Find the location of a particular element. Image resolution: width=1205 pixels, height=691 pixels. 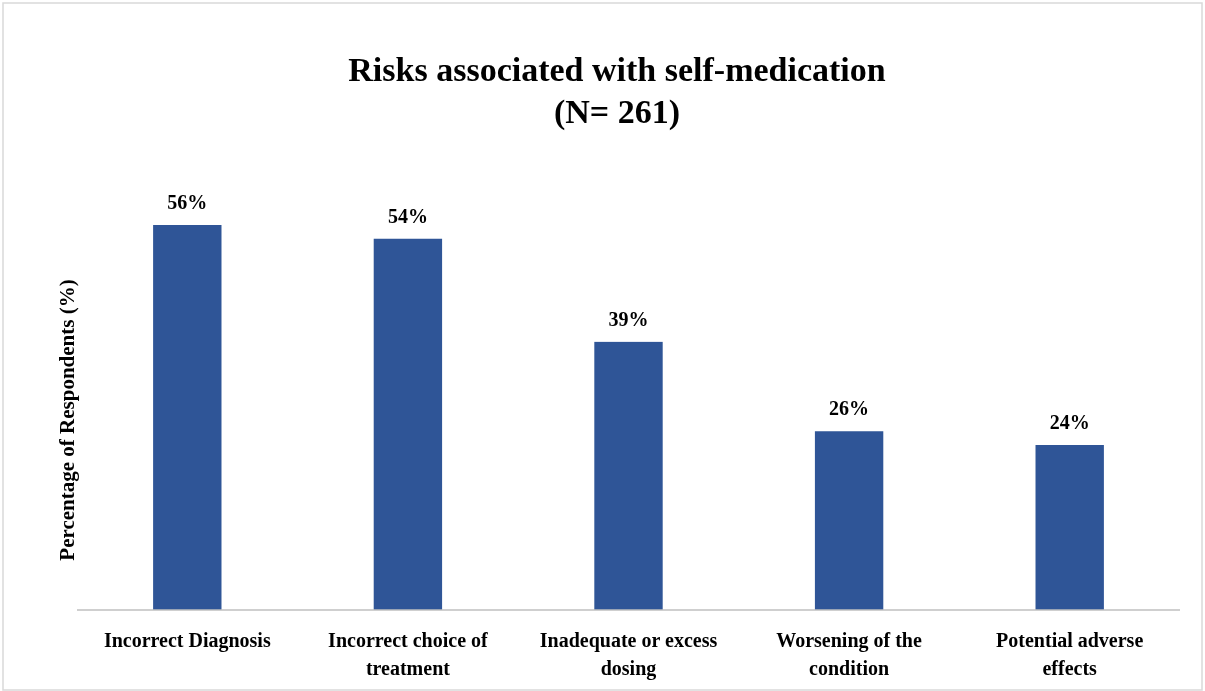

chart-title: Risks associated with self-medication is located at coordinates (617, 69).